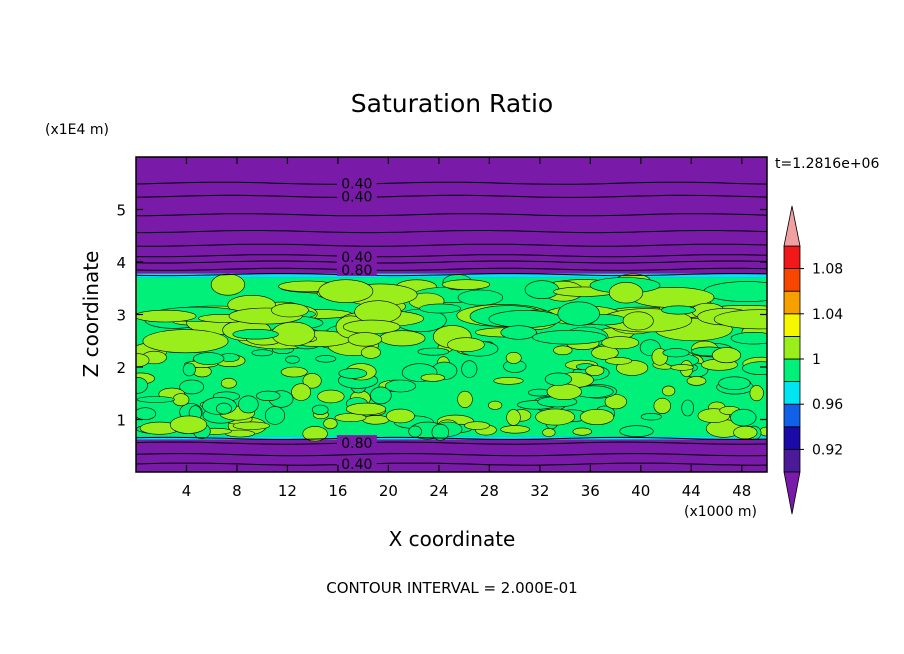  What do you see at coordinates (187, 491) in the screenshot?
I see `x-tick-label: 4` at bounding box center [187, 491].